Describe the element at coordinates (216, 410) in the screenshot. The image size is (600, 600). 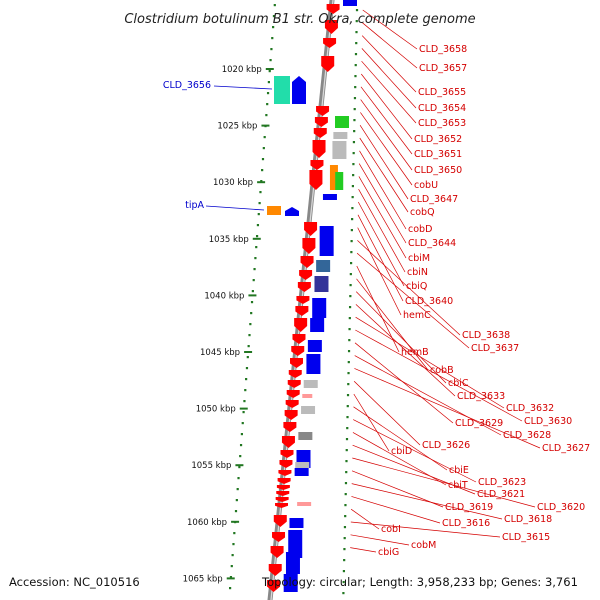
I see `kbp-label: 1050 kbp` at that location.